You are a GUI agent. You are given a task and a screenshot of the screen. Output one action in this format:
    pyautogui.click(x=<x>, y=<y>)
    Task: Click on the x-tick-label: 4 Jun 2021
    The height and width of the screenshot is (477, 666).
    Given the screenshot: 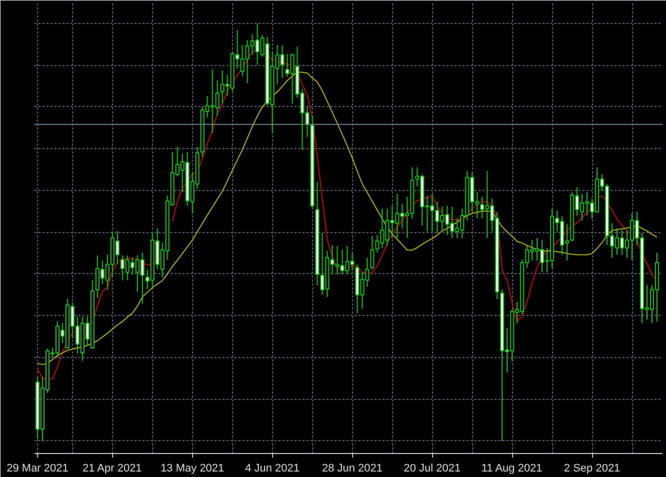 What is the action you would take?
    pyautogui.click(x=272, y=468)
    